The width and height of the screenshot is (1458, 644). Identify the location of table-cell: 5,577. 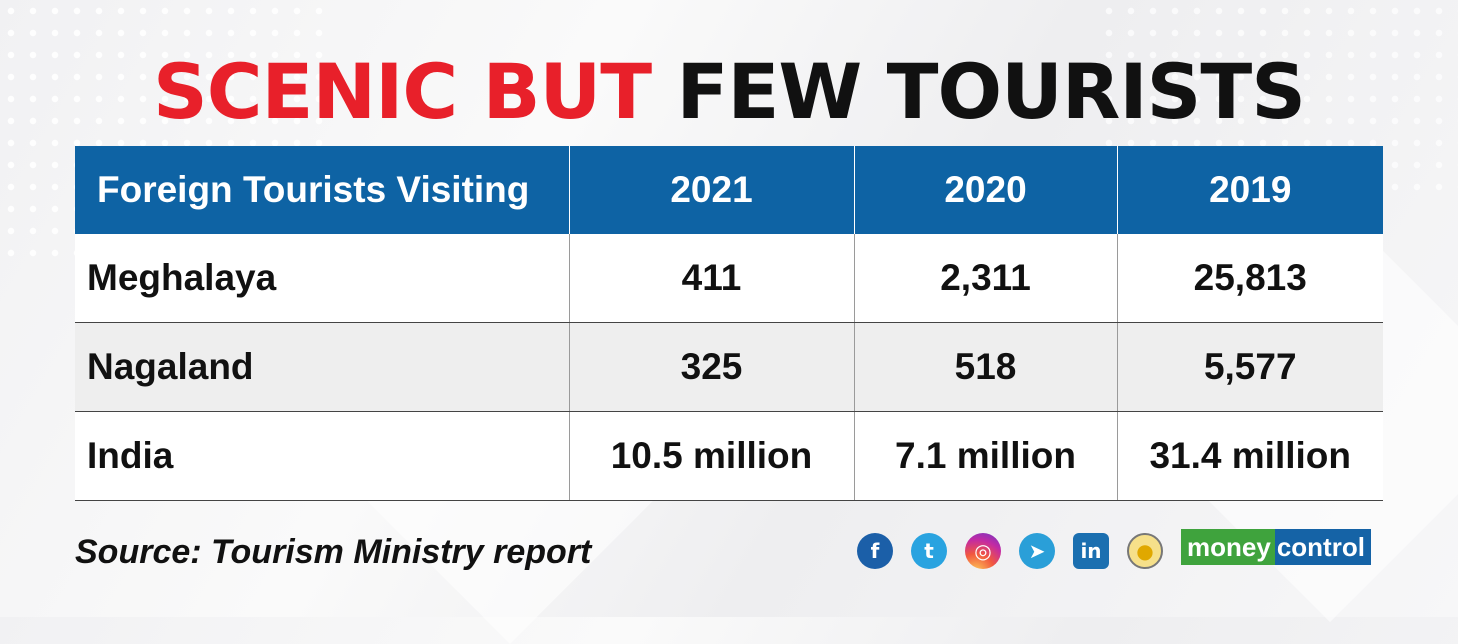
(1249, 367).